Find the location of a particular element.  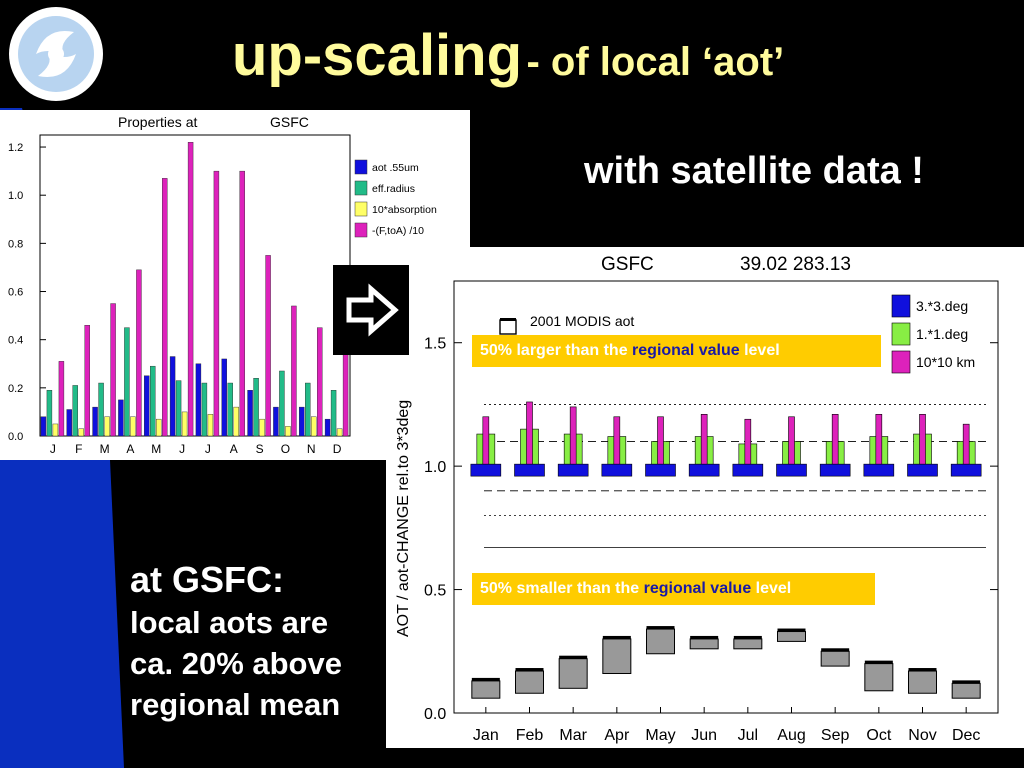

right-arrow-icon is located at coordinates (372, 310).